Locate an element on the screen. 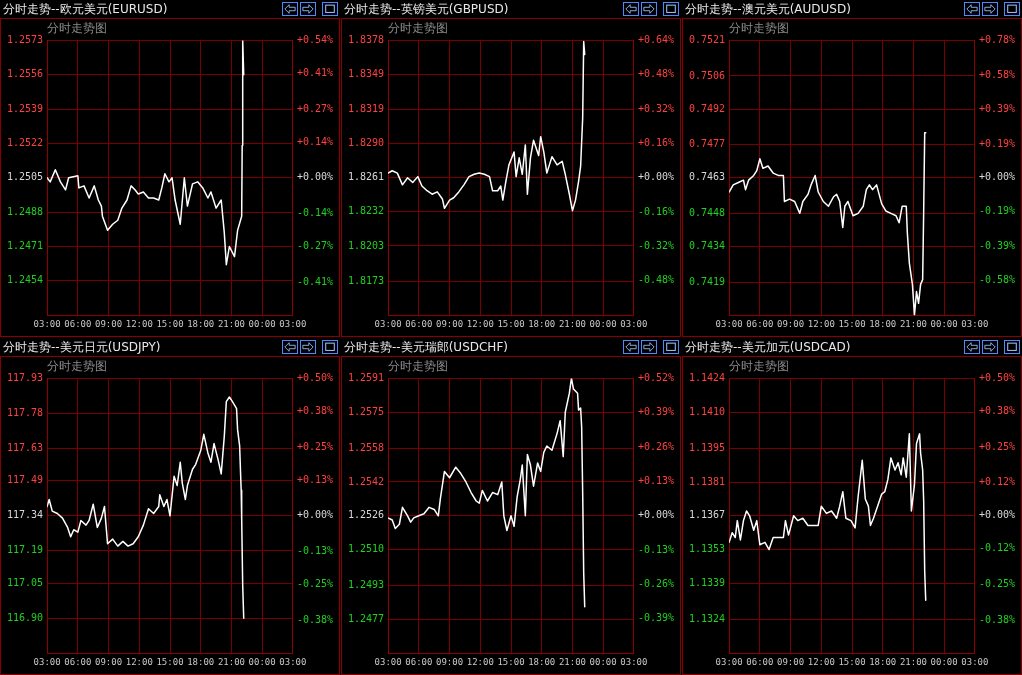 This screenshot has width=1022, height=675. y-tick-label: 1.2591 is located at coordinates (366, 377).